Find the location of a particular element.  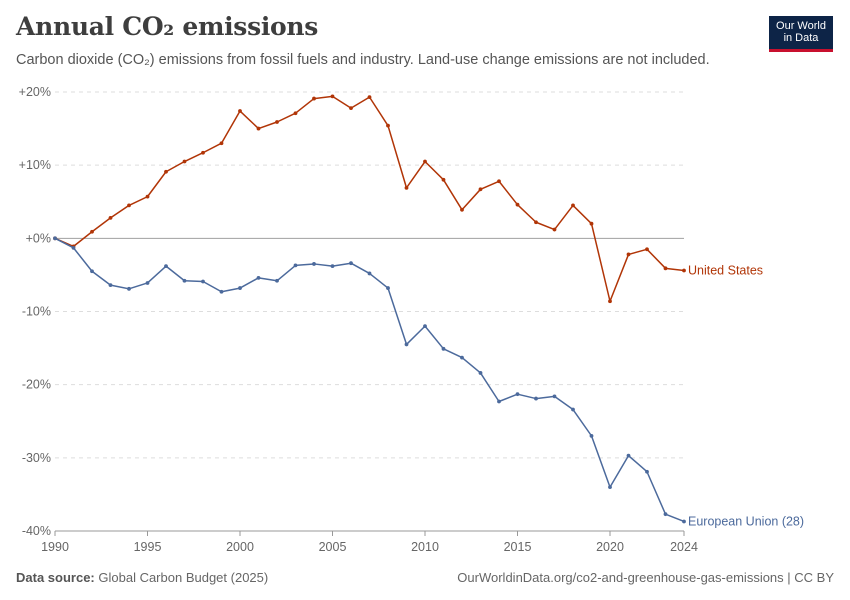

x-tick-label: 2020 is located at coordinates (610, 547).